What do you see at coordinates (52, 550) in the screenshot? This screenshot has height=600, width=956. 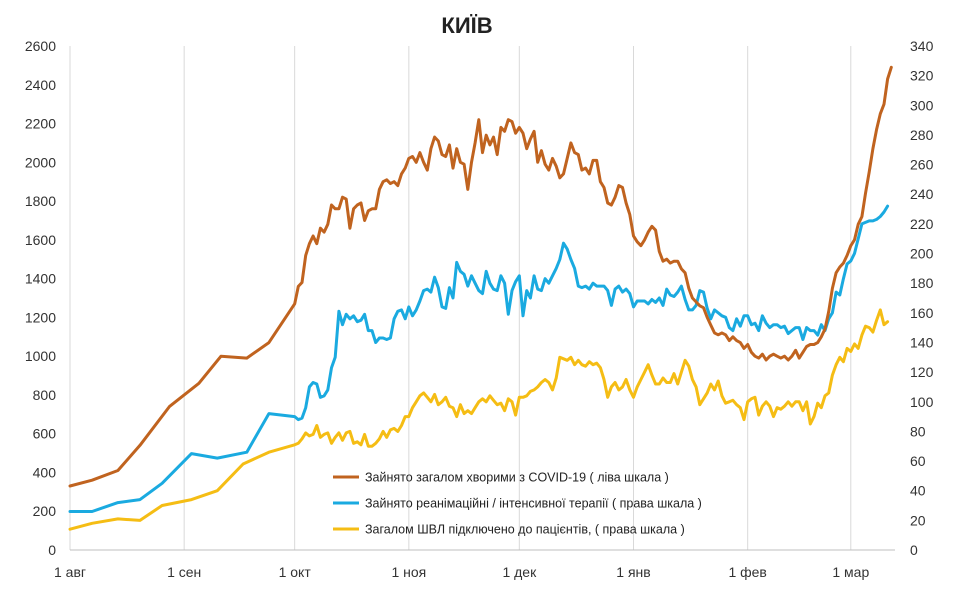 I see `left-tick-label: 0` at bounding box center [52, 550].